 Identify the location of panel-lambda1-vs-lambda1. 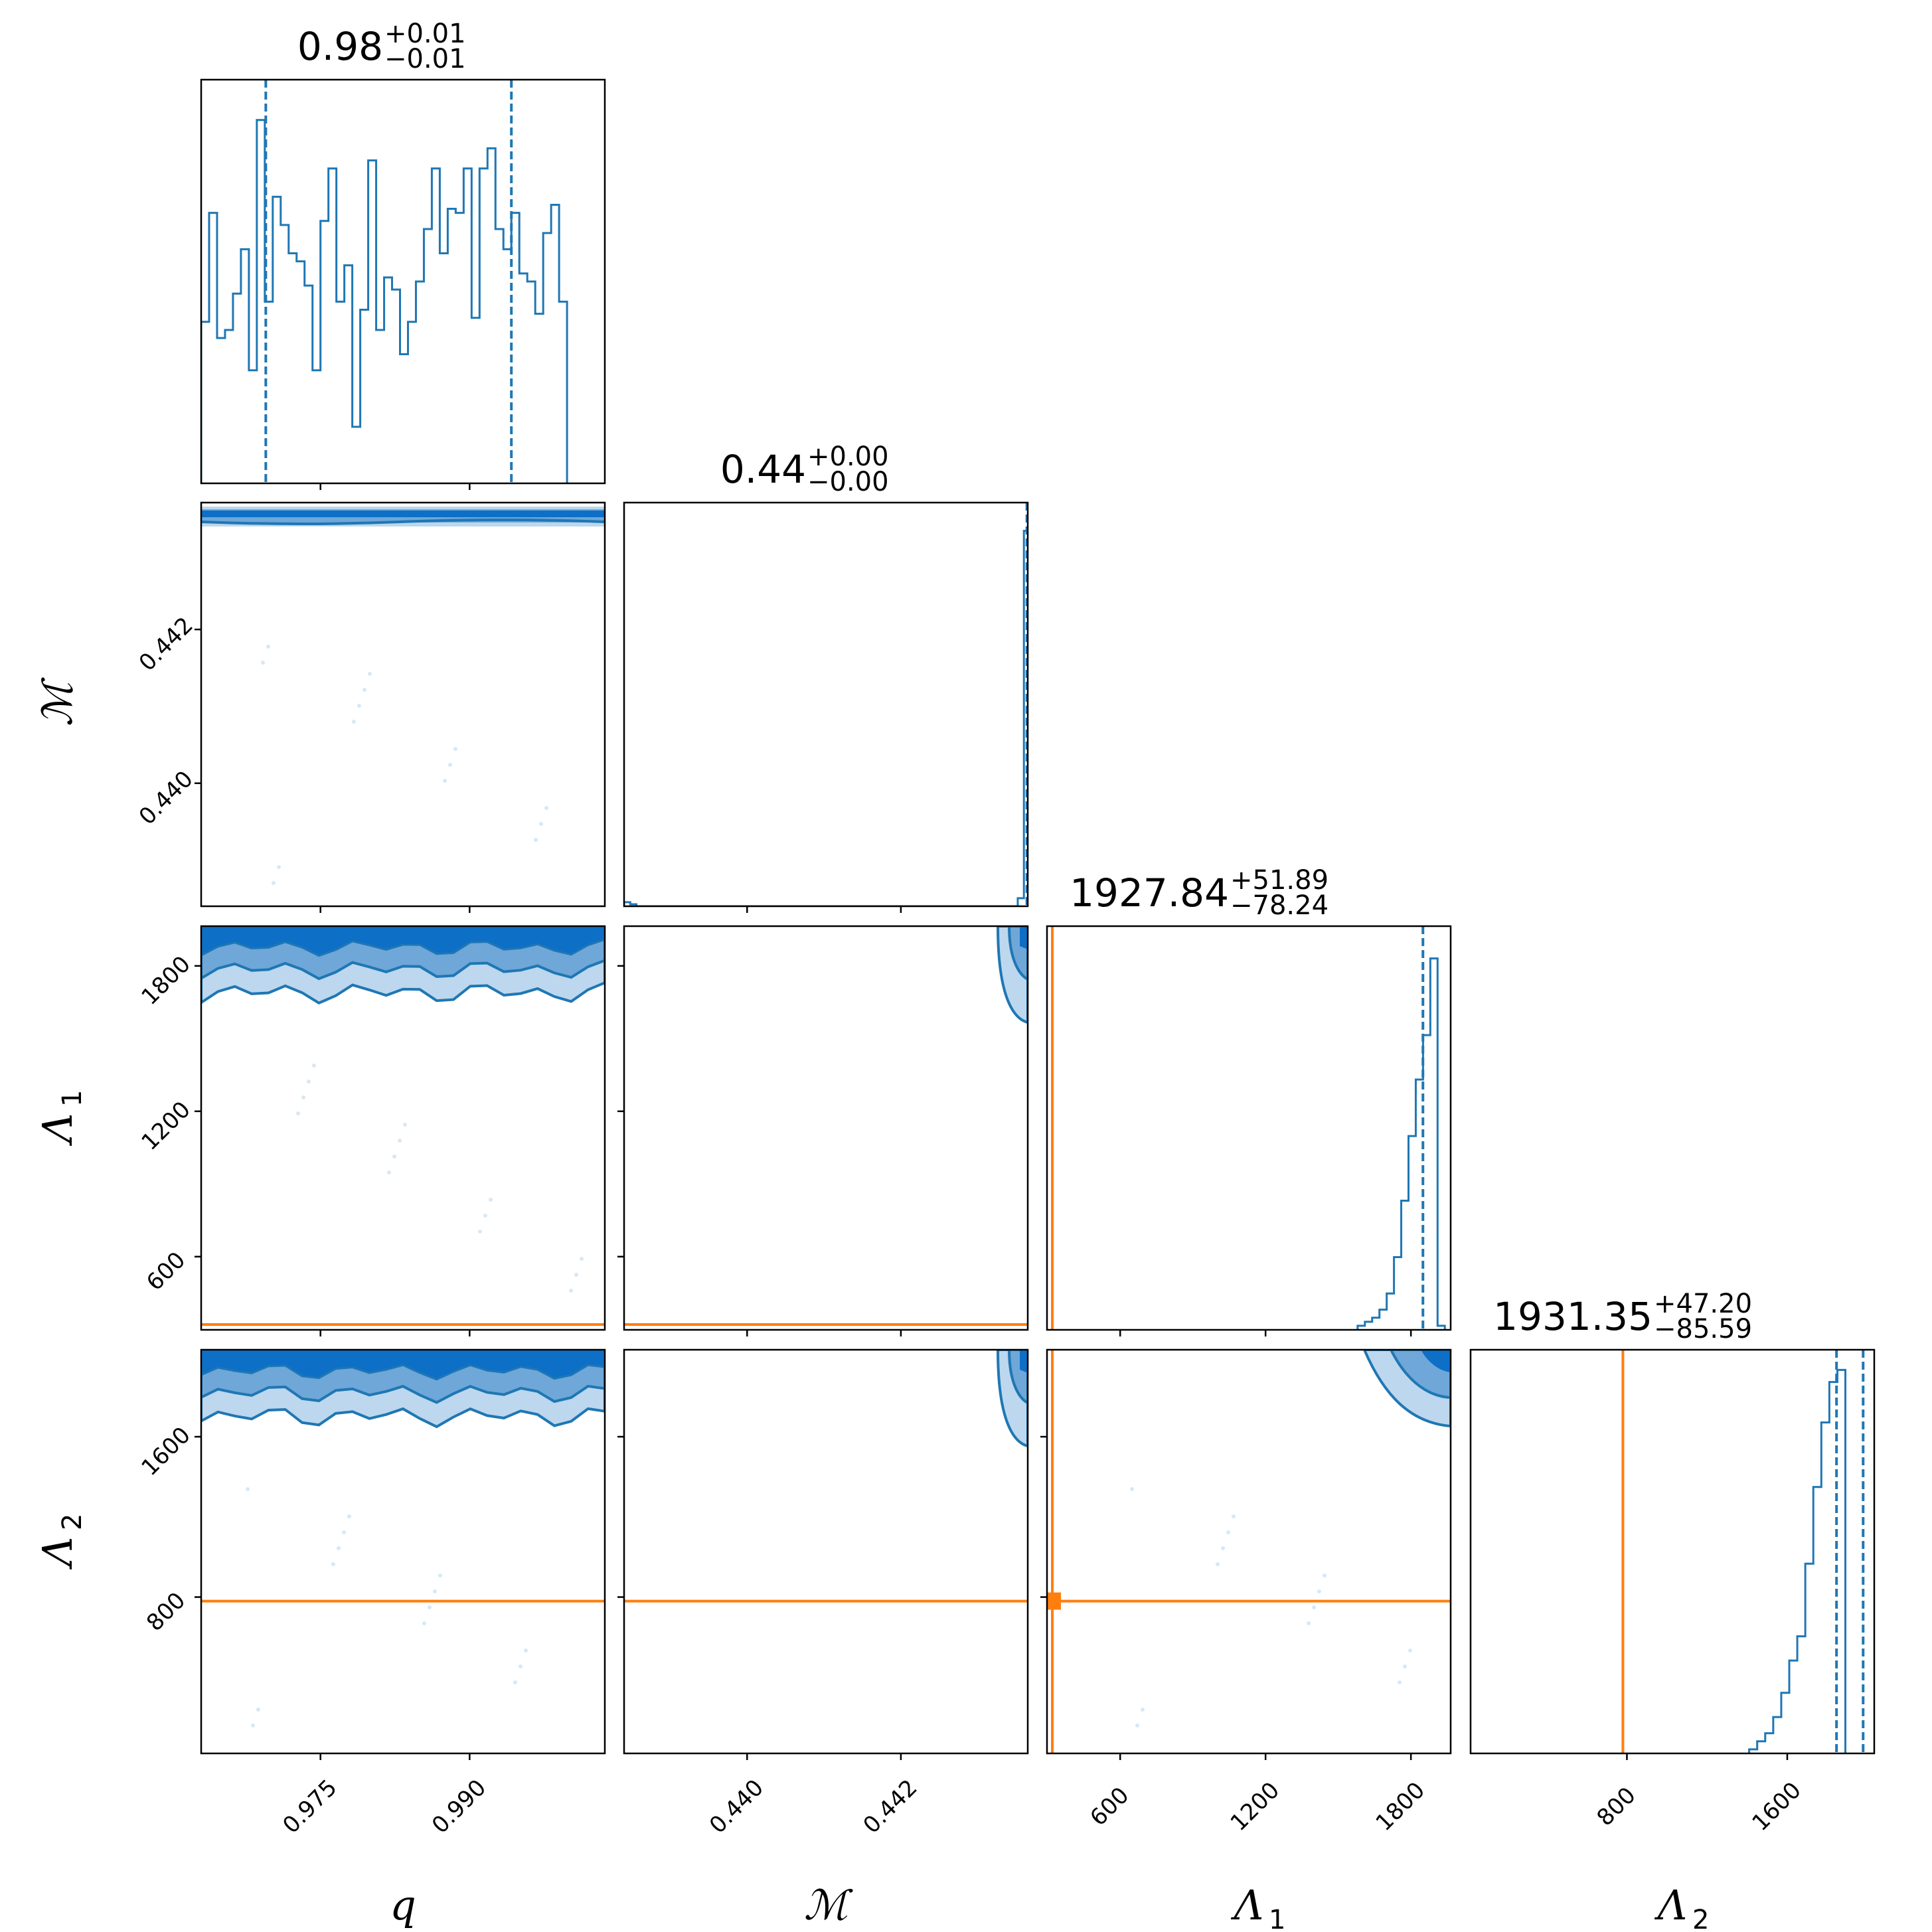
(1249, 1130).